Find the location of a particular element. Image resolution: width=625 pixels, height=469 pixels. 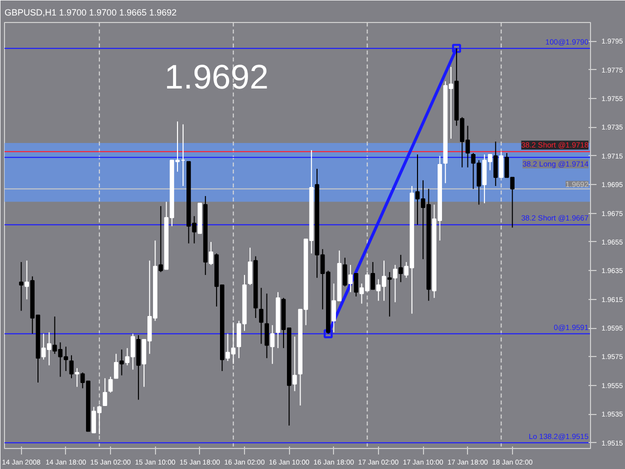

annotation: 1.9692 is located at coordinates (216, 77).